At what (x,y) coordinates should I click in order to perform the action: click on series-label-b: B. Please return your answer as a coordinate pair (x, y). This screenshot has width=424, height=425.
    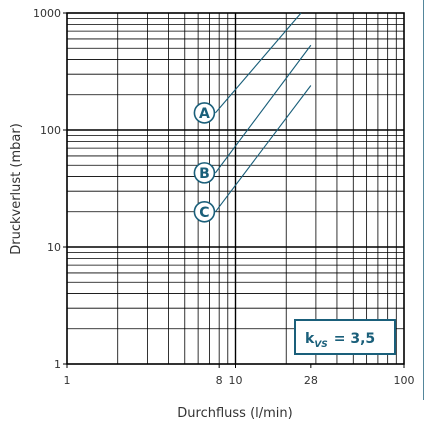
    Looking at the image, I should click on (204, 174).